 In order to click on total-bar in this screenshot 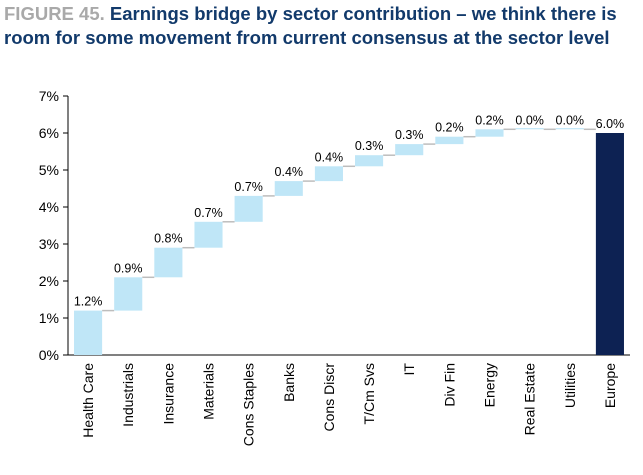, I will do `click(609, 244)`.